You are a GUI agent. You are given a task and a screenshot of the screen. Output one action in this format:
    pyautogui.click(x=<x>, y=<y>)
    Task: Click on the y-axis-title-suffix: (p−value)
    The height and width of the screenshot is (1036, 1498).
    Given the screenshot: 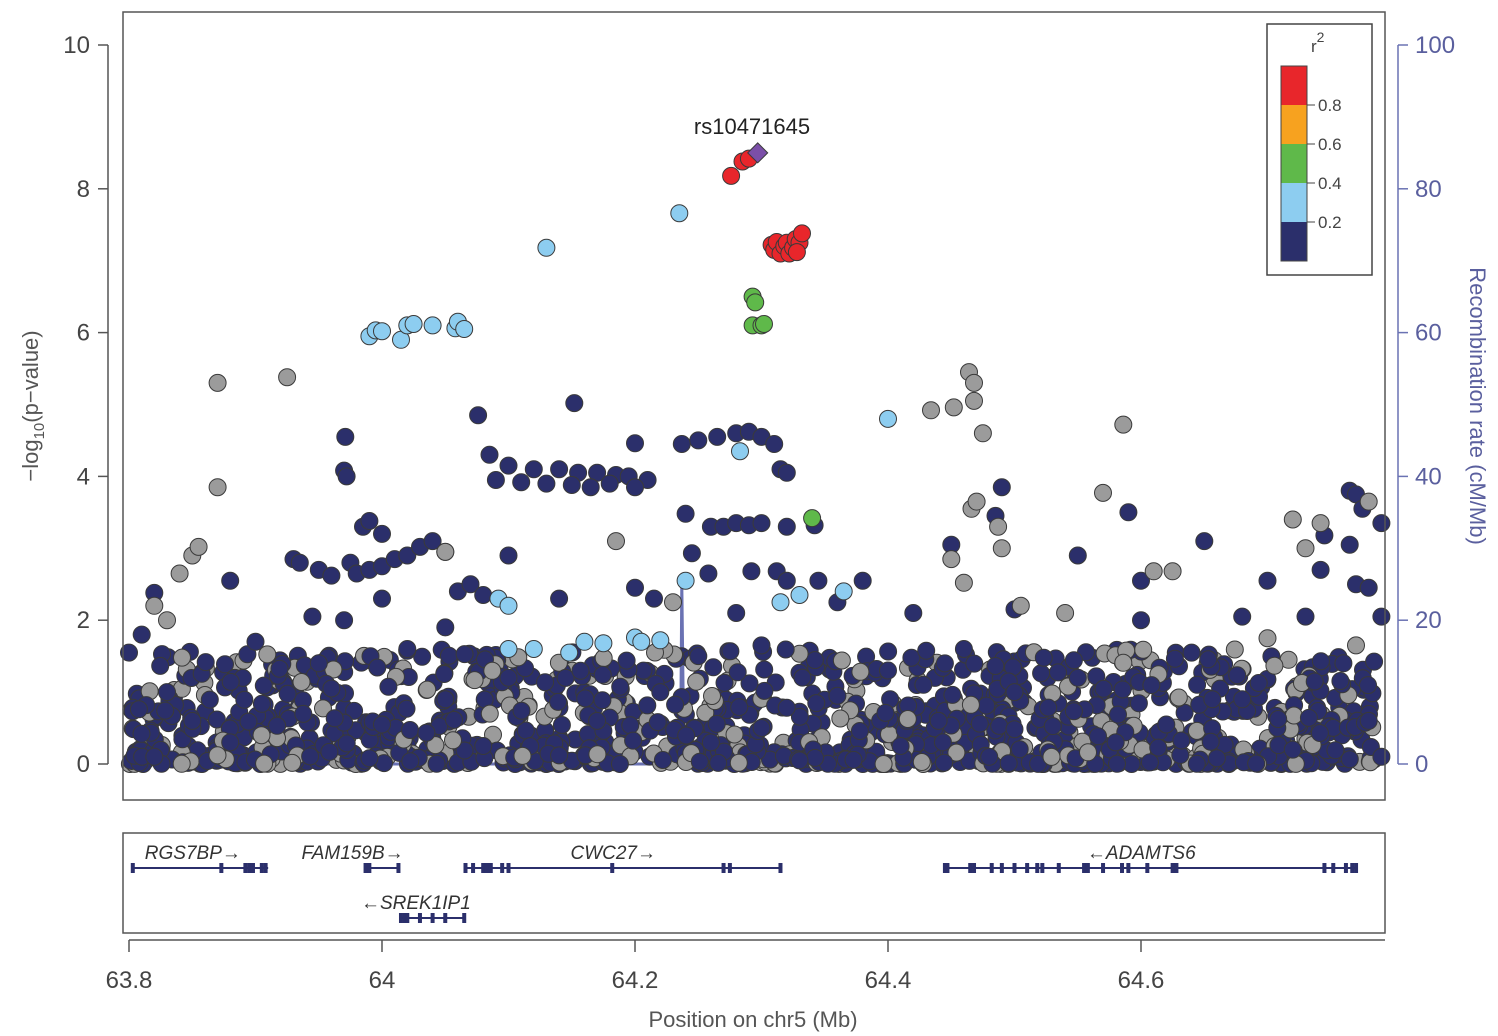 What is the action you would take?
    pyautogui.click(x=30, y=376)
    